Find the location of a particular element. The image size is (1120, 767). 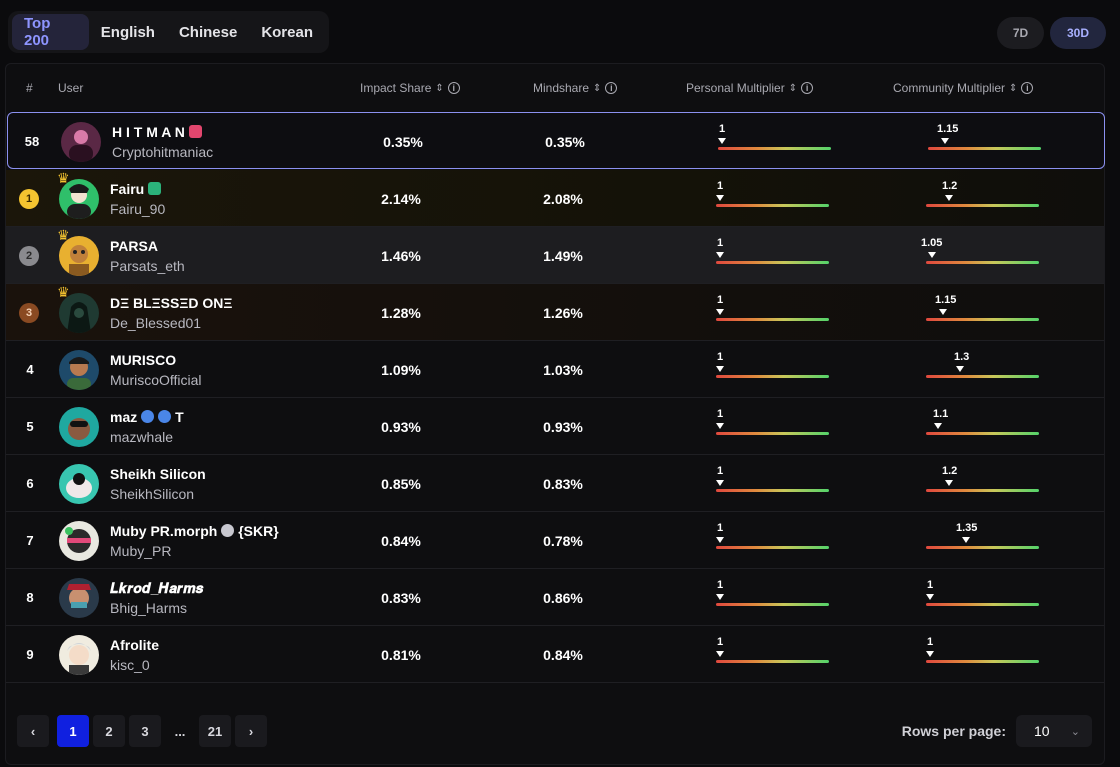

community-multiplier-value: 1.05 is located at coordinates (932, 243).